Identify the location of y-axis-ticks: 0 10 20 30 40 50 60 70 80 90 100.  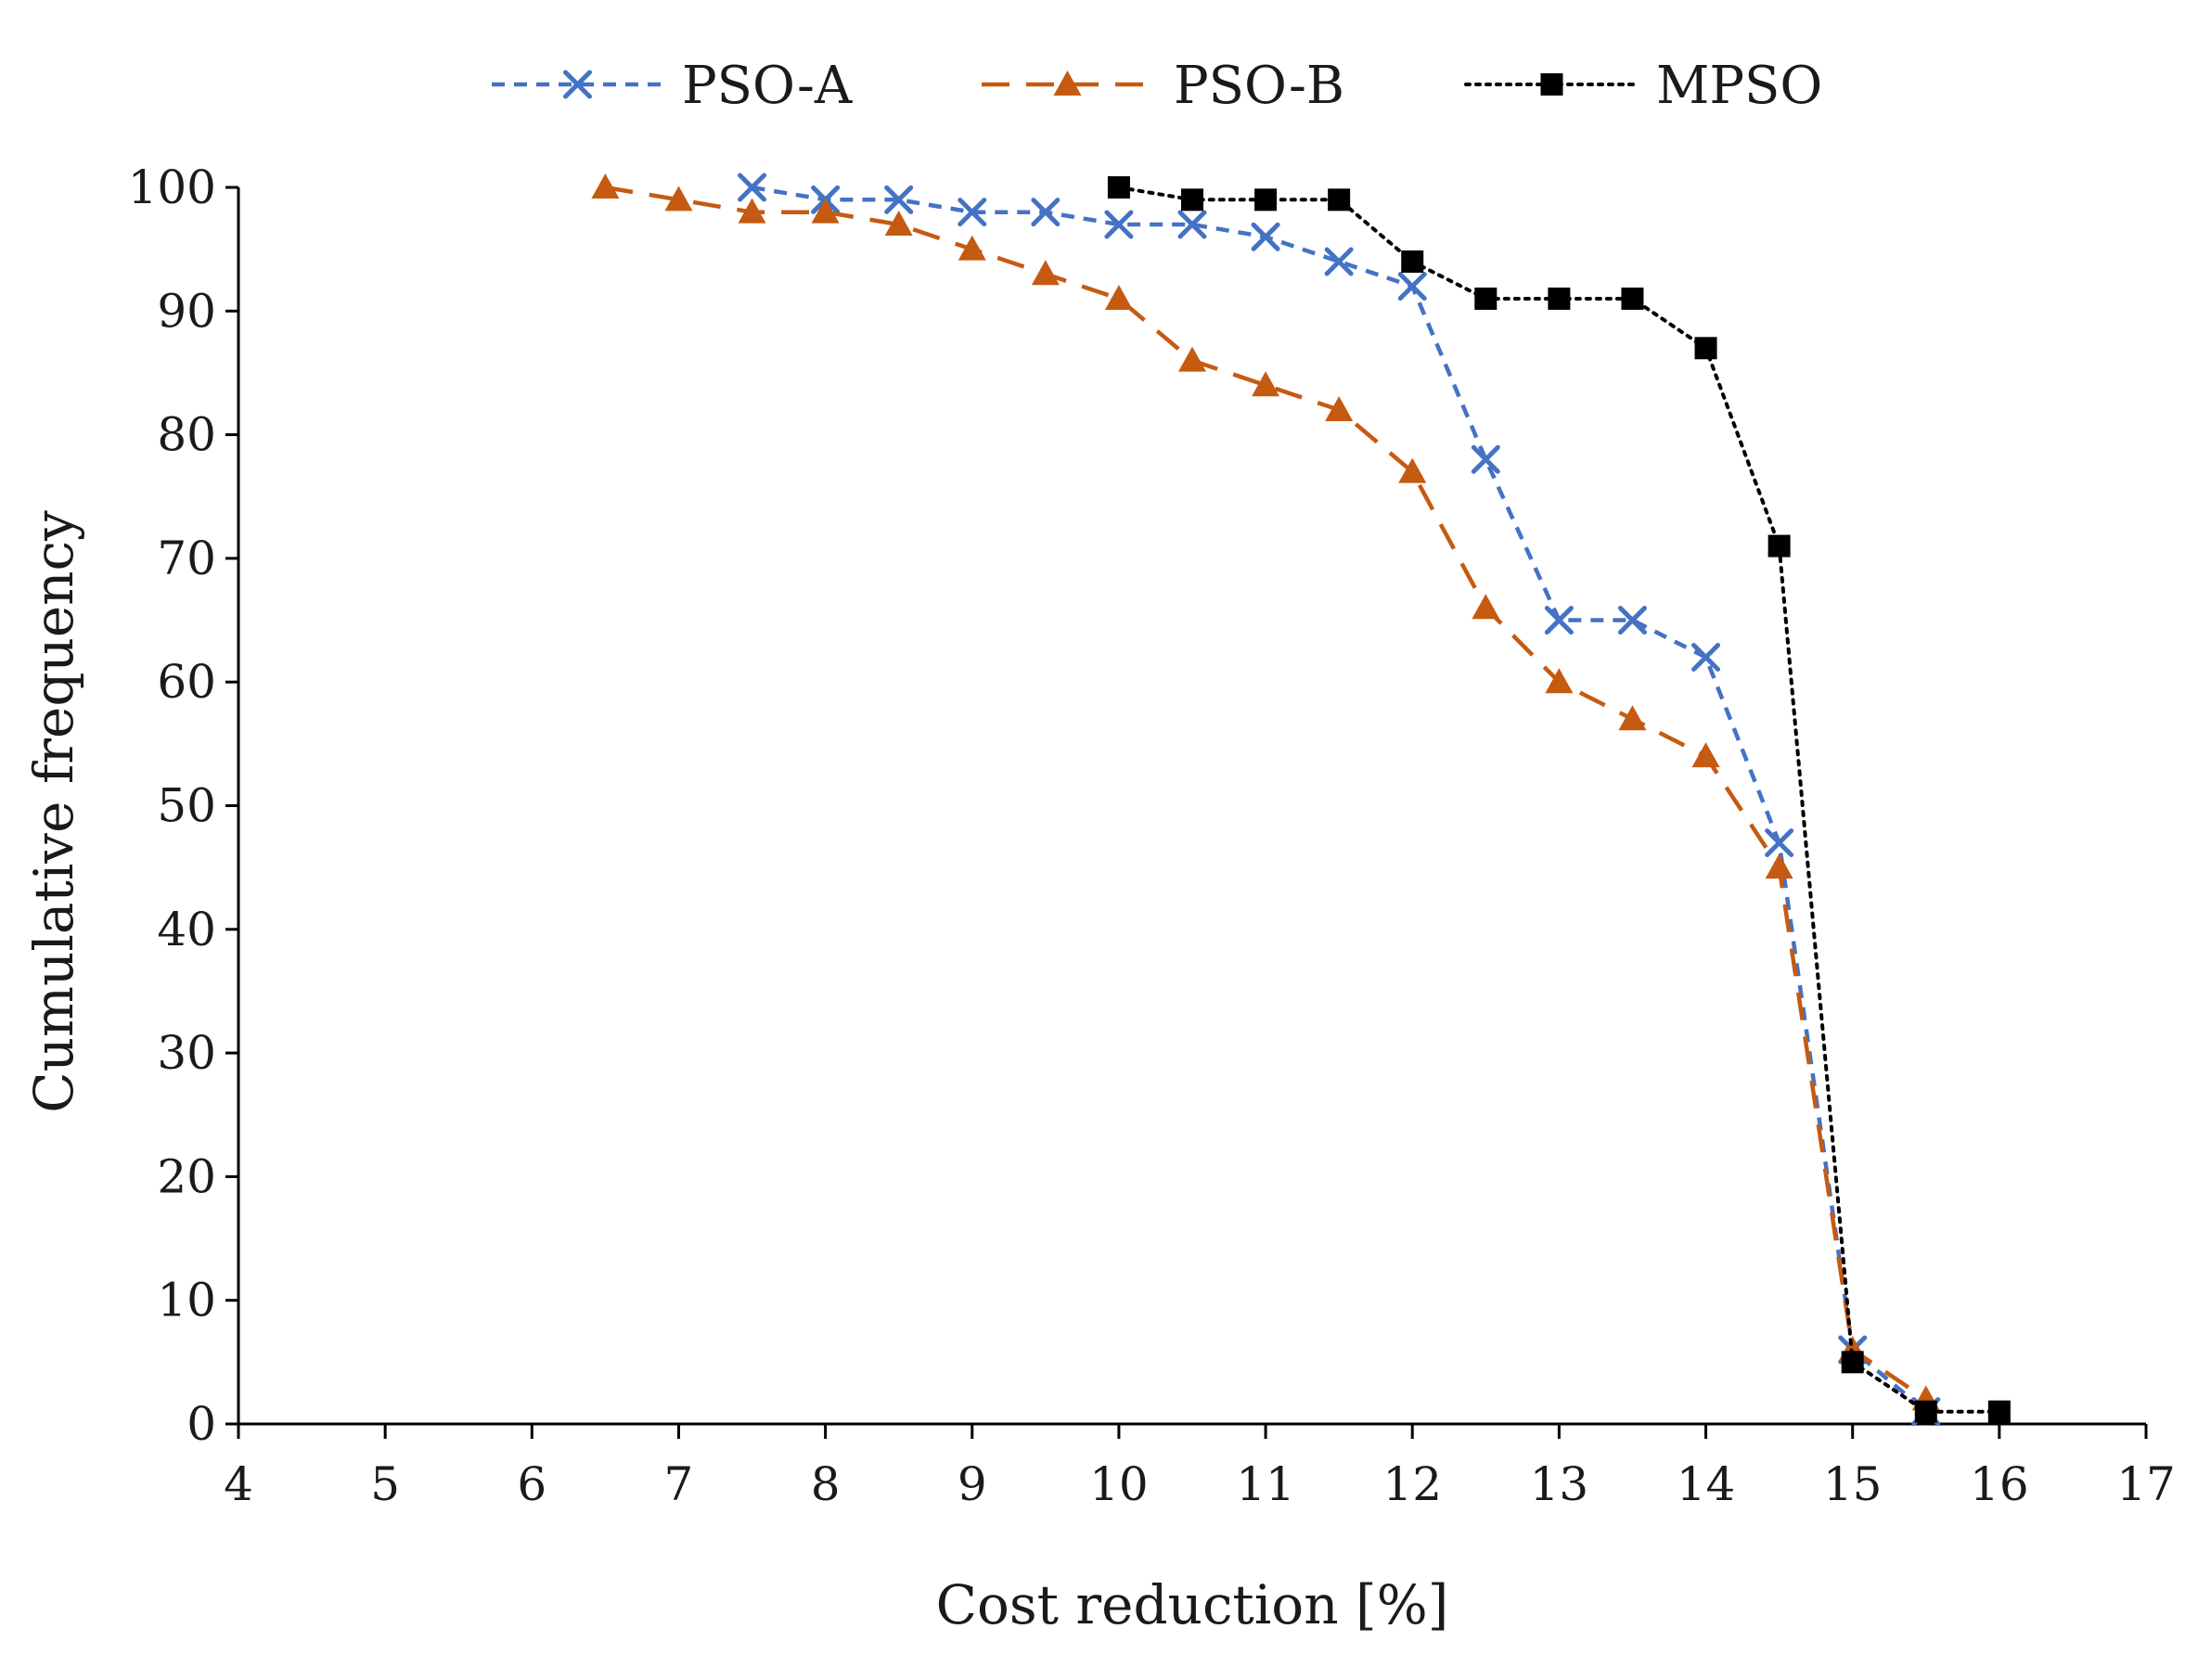
(183, 805).